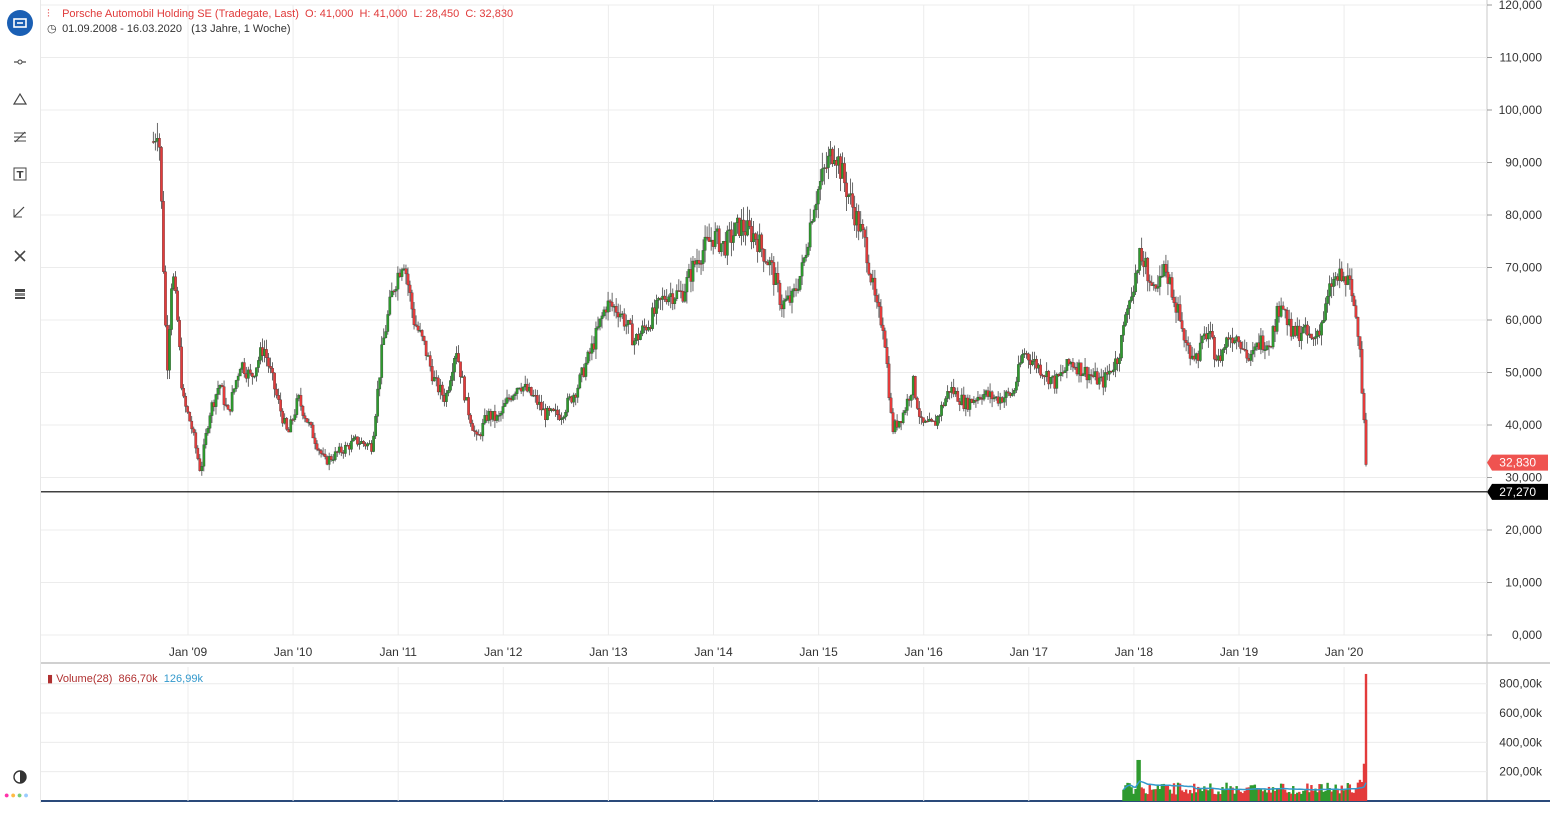 This screenshot has width=1550, height=817. Describe the element at coordinates (1134, 652) in the screenshot. I see `x-tick-label: Jan '18` at that location.